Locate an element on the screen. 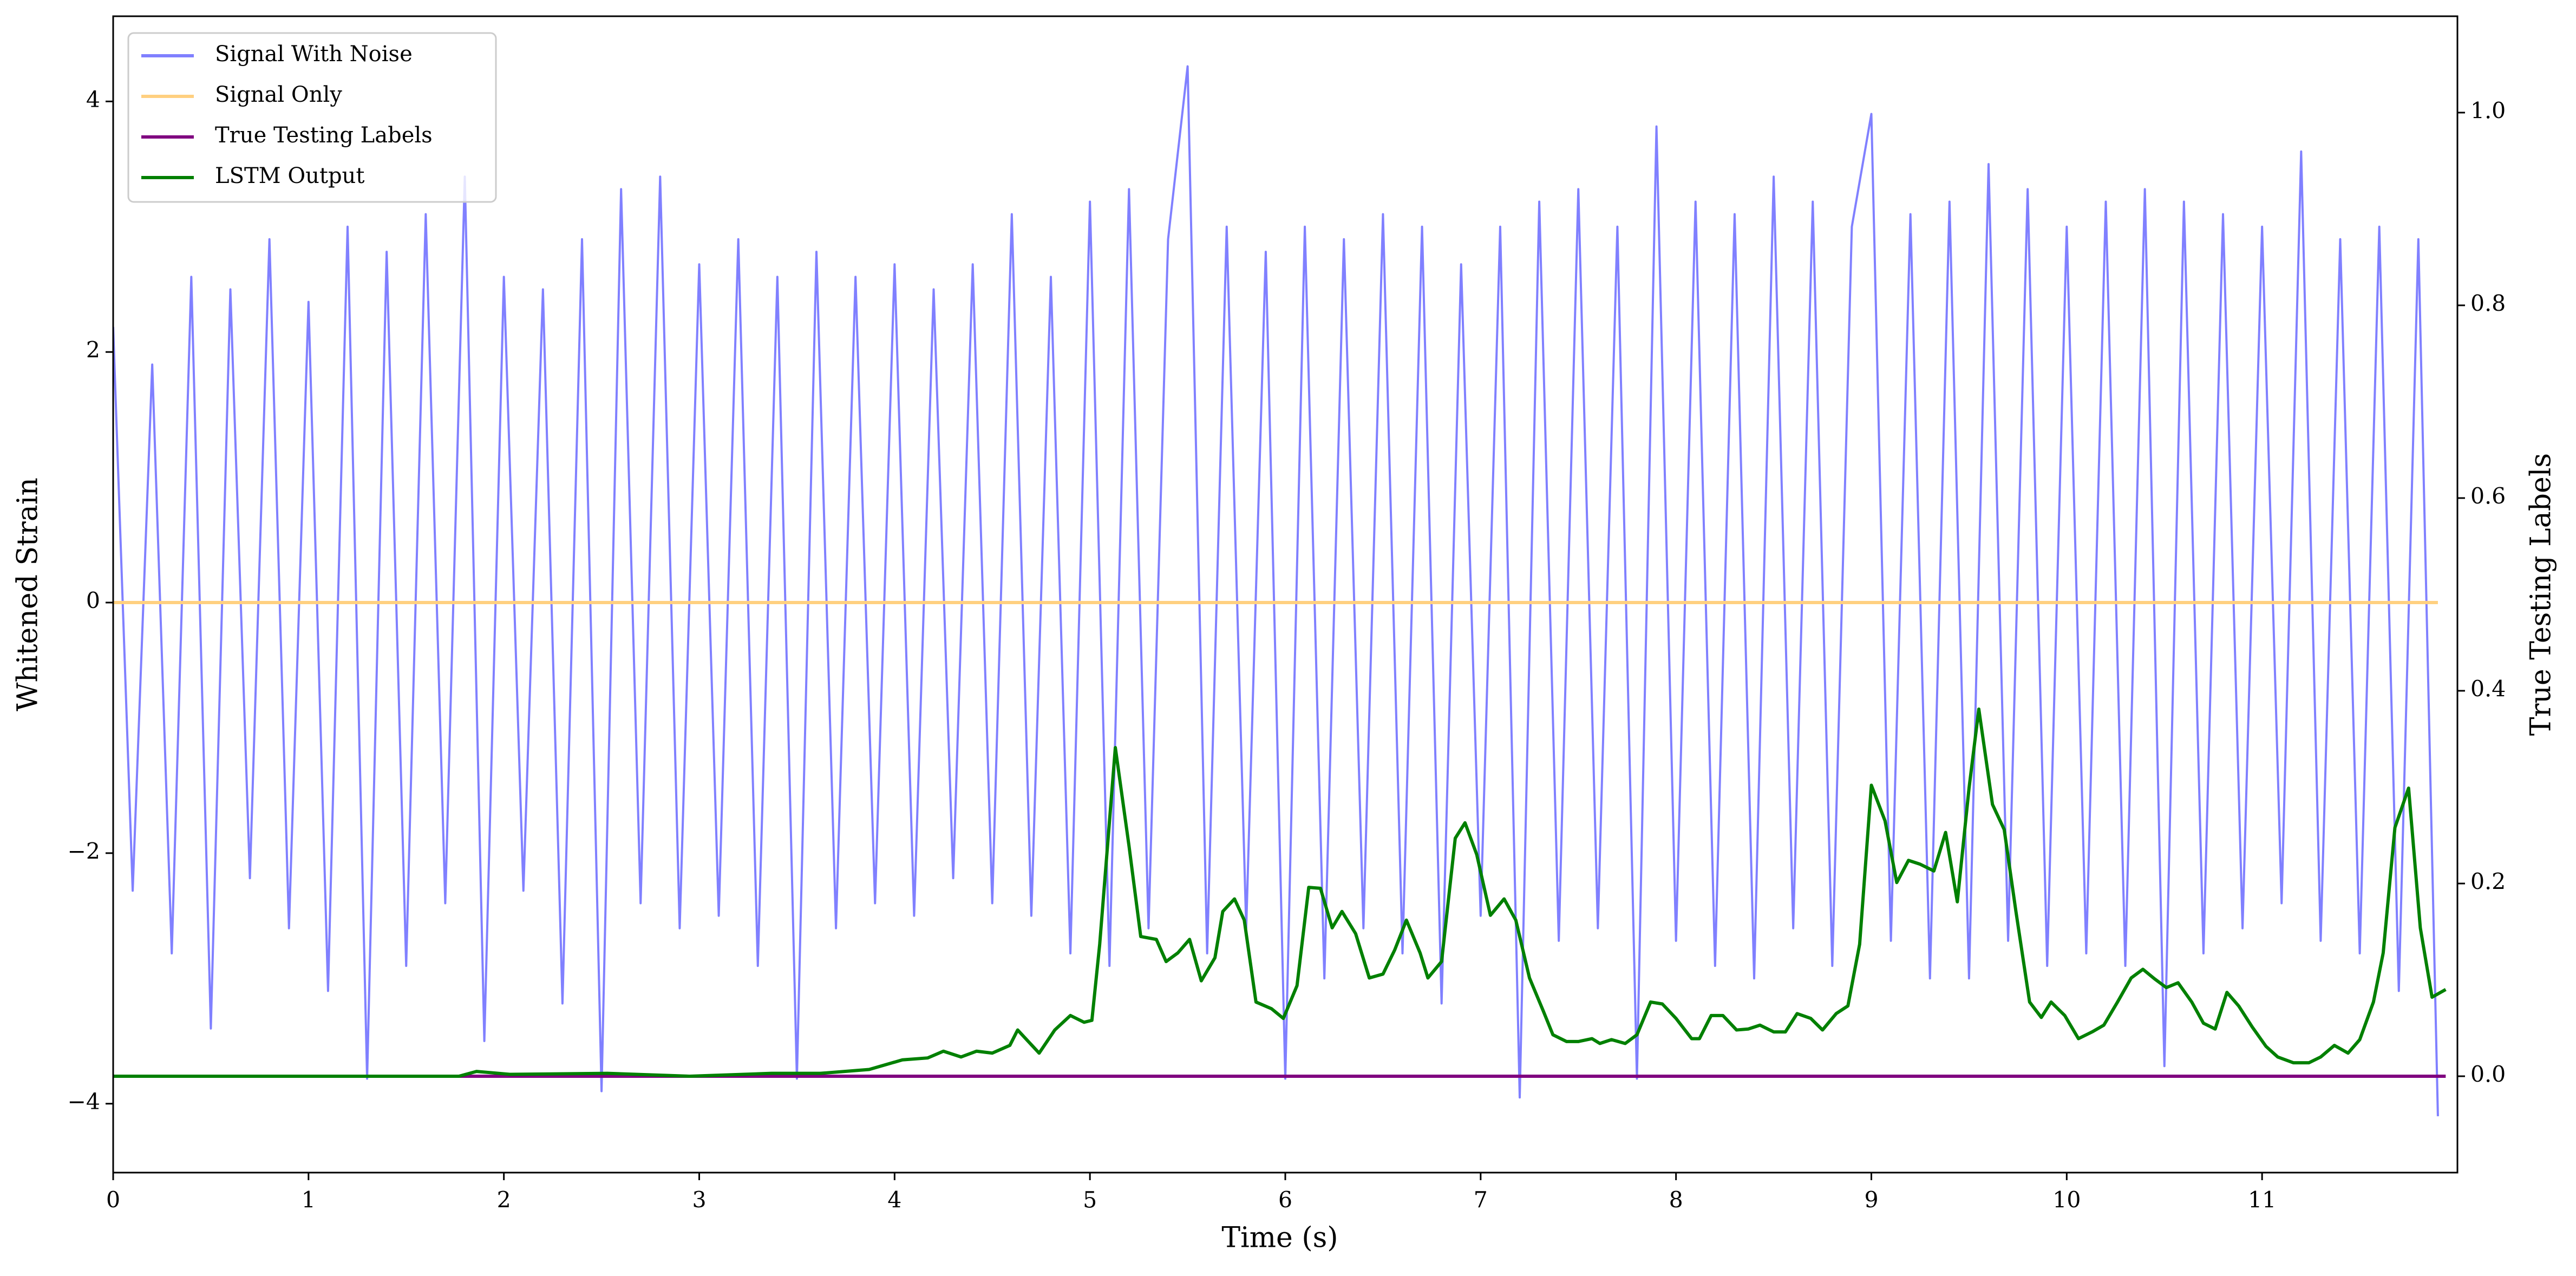  y2-tick-label: 0.2 is located at coordinates (2488, 882).